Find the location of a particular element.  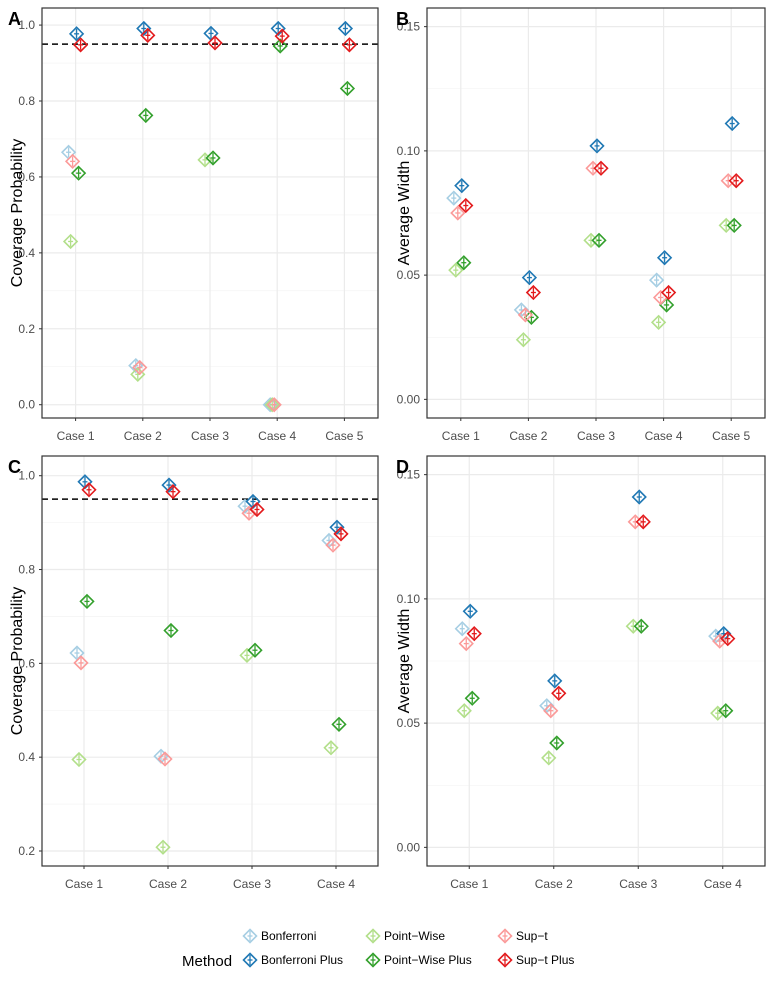

y-tick-label: 0.0 is located at coordinates (26, 405).